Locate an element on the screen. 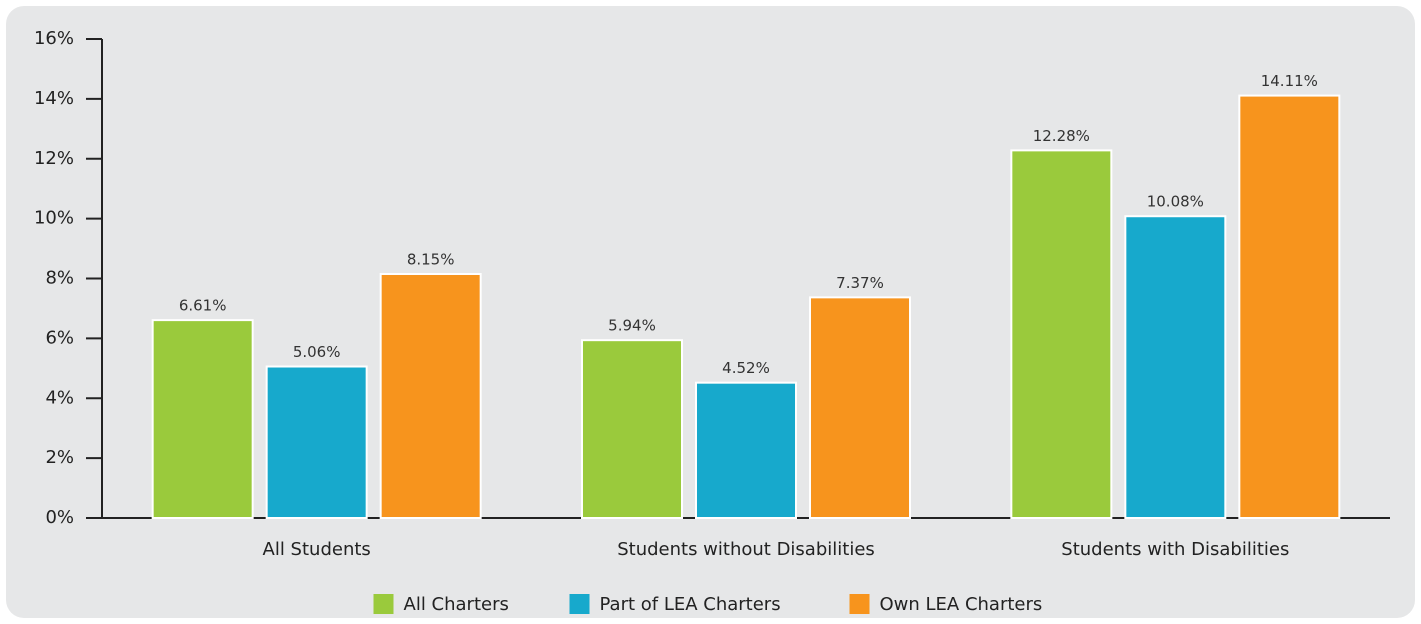 The width and height of the screenshot is (1421, 624). value-label: 5.06% is located at coordinates (317, 352).